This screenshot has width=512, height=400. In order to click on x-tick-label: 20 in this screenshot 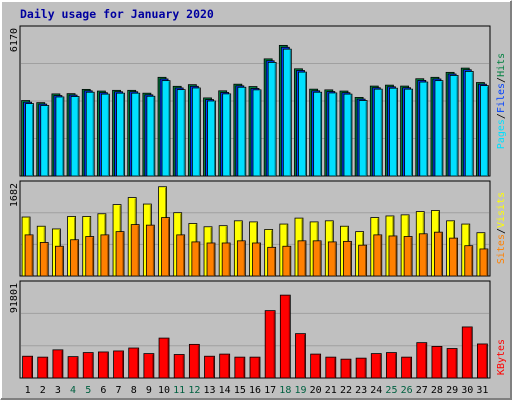, I will do `click(316, 390)`.